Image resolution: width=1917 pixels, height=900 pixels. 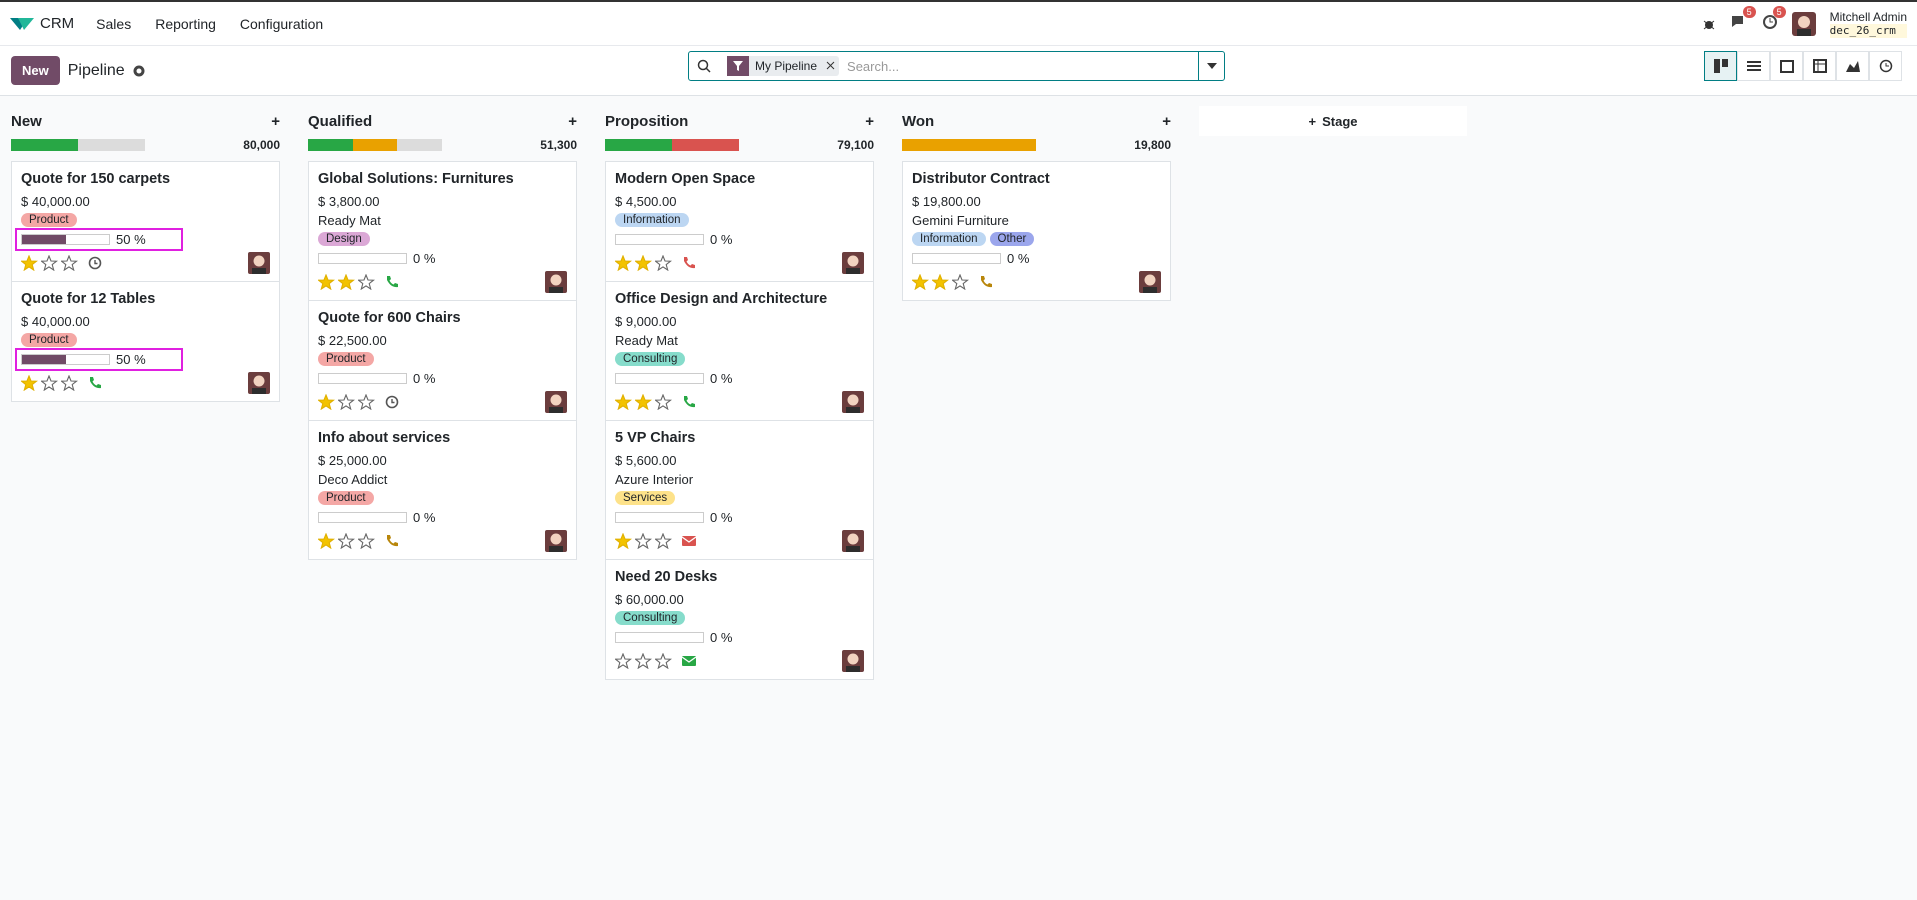 What do you see at coordinates (1720, 66) in the screenshot?
I see `kanban-view` at bounding box center [1720, 66].